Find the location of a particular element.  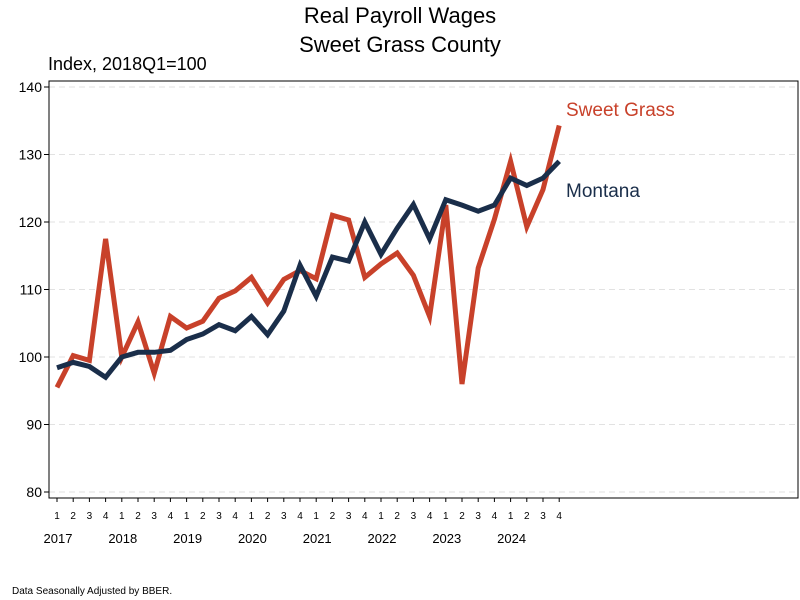

footnote: Data Seasonally Adjusted by BBER. is located at coordinates (92, 591).